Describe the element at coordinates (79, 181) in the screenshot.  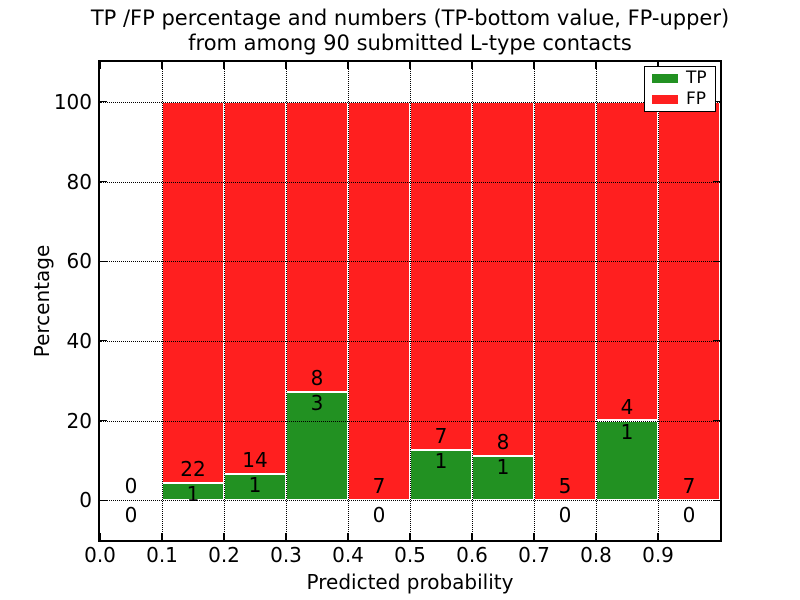
I see `y-tick-label: 80` at that location.